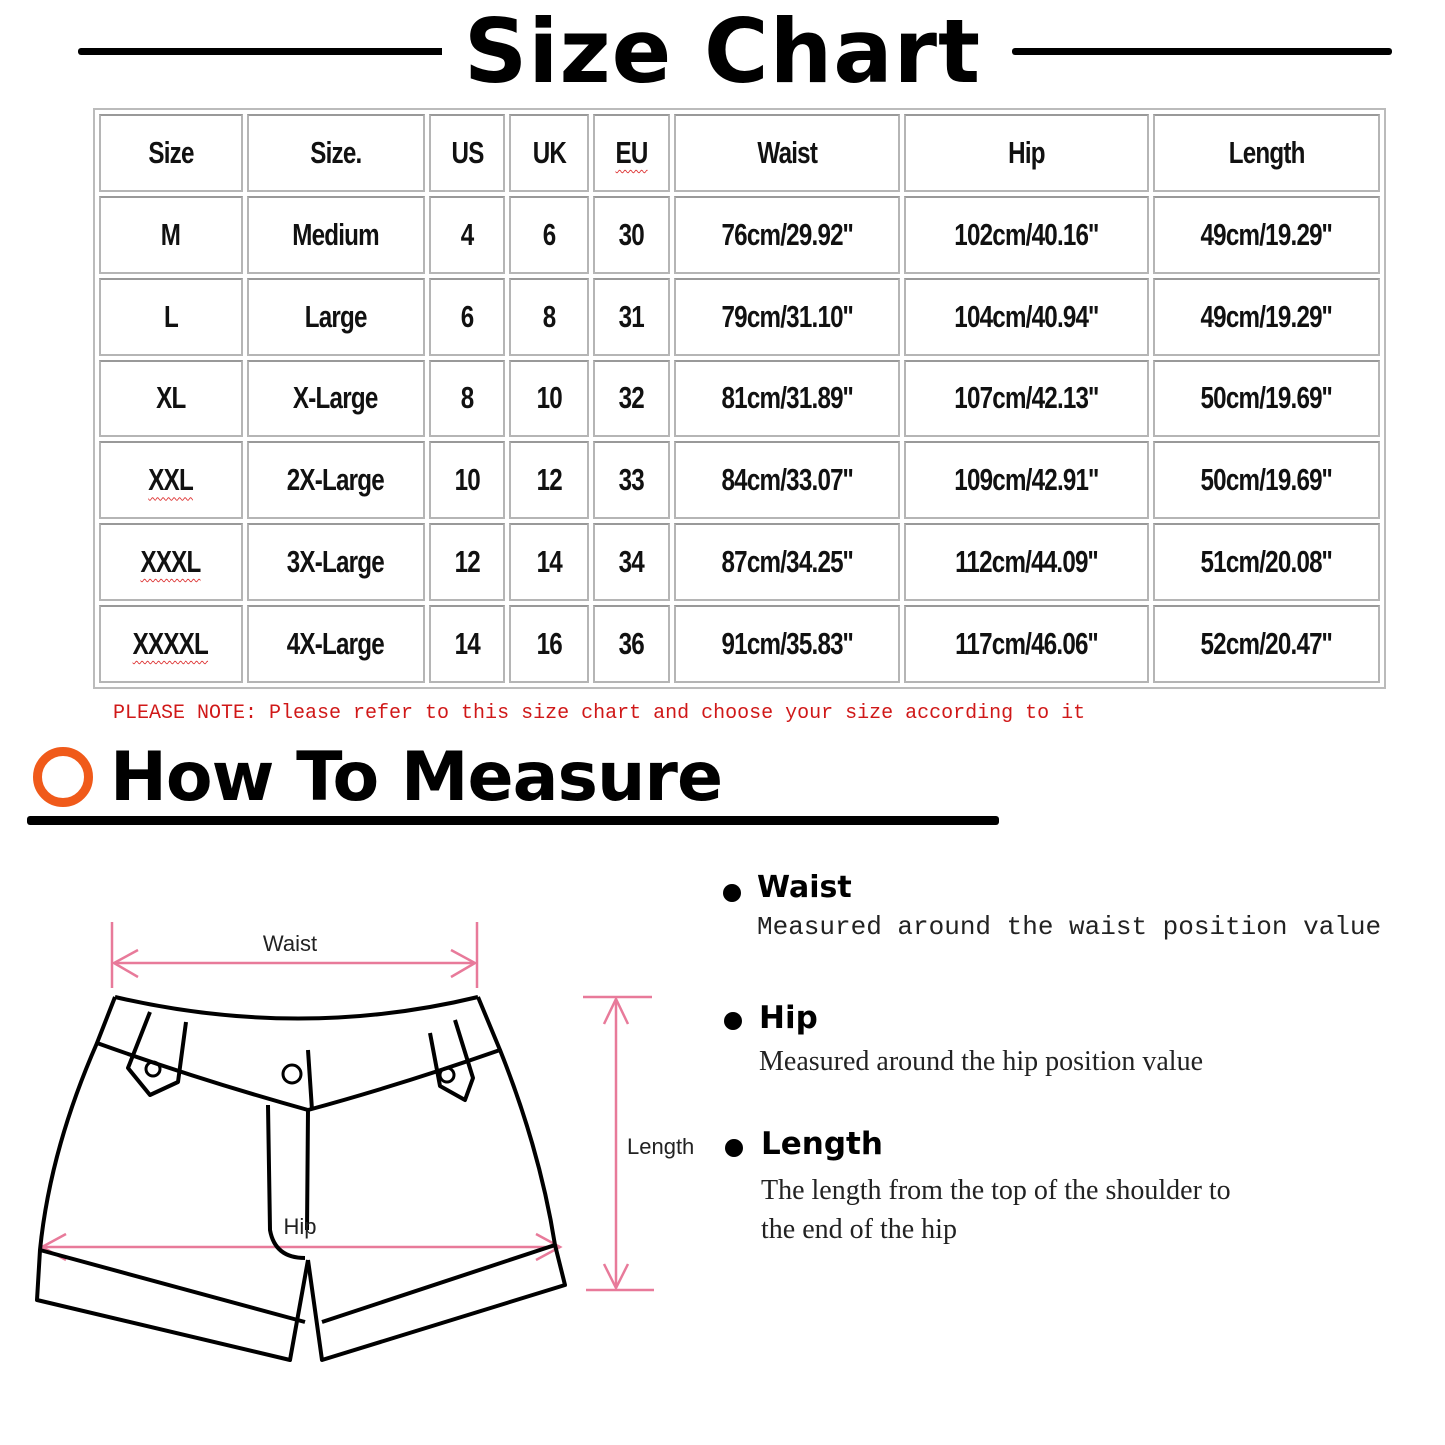 The width and height of the screenshot is (1445, 1445). I want to click on table-cell: 104cm/40.94'', so click(1026, 316).